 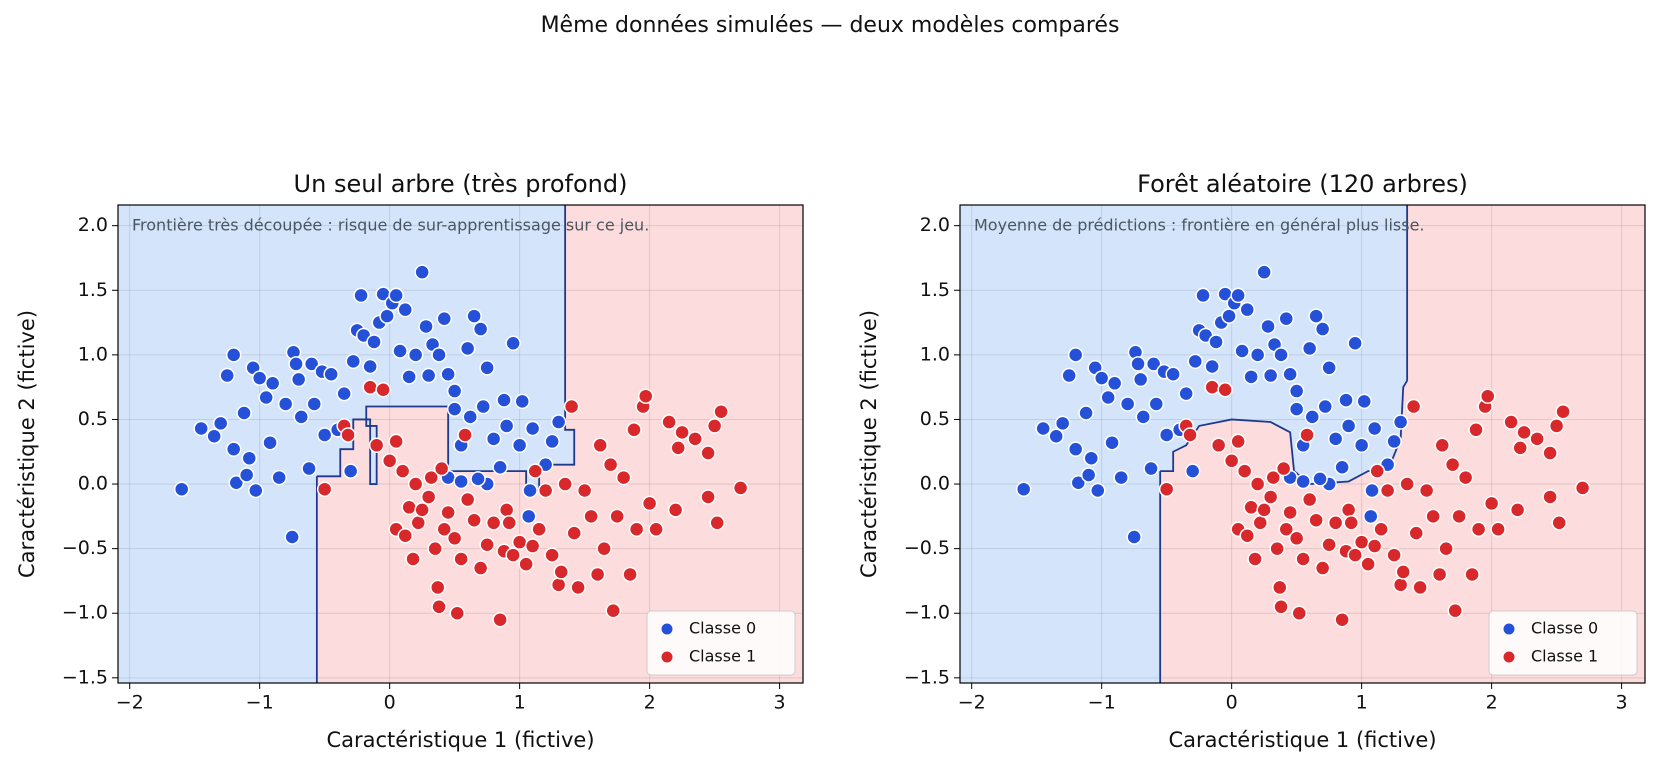 What do you see at coordinates (935, 419) in the screenshot?
I see `y-tick-label: 0.5` at bounding box center [935, 419].